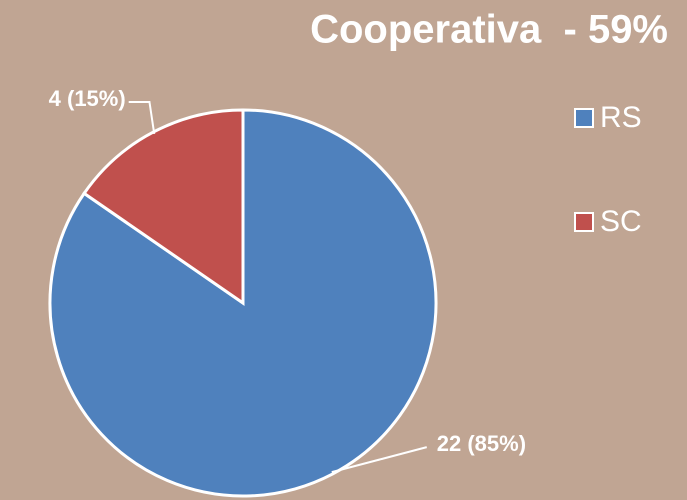 This screenshot has height=500, width=687. Describe the element at coordinates (621, 221) in the screenshot. I see `legend-label: SC` at that location.